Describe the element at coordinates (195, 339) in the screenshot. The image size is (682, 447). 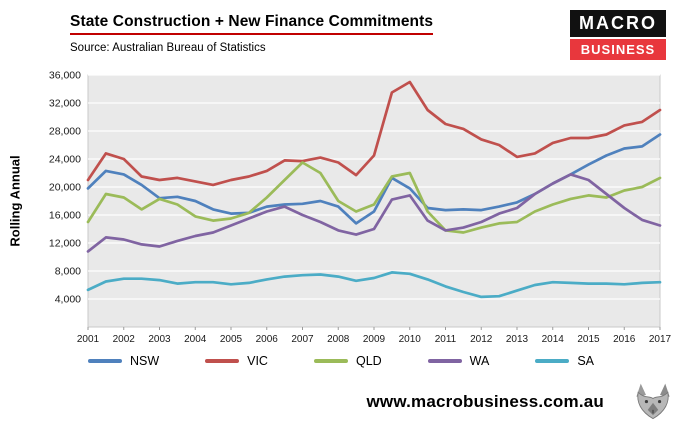
I see `x-tick-label: 2004` at that location.